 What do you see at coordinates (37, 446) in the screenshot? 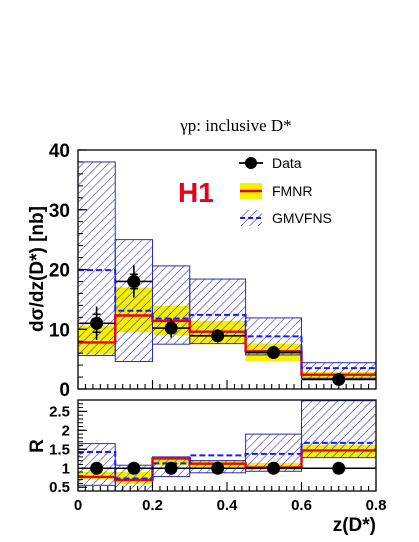
I see `bottom-y-axis-label: R` at bounding box center [37, 446].